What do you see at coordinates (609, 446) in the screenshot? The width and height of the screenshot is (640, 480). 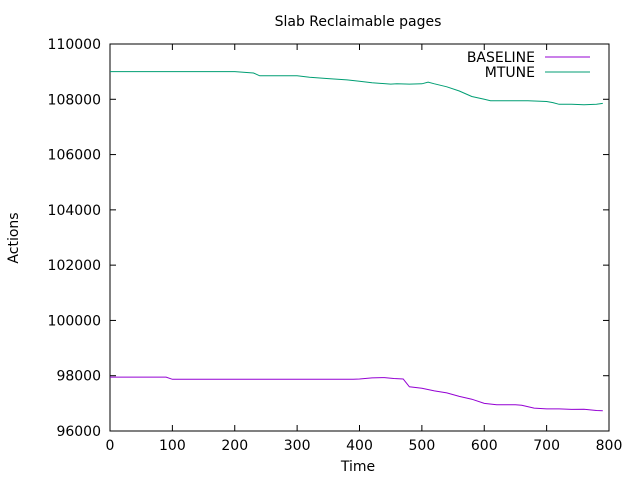 I see `x-tick-label: 800` at bounding box center [609, 446].